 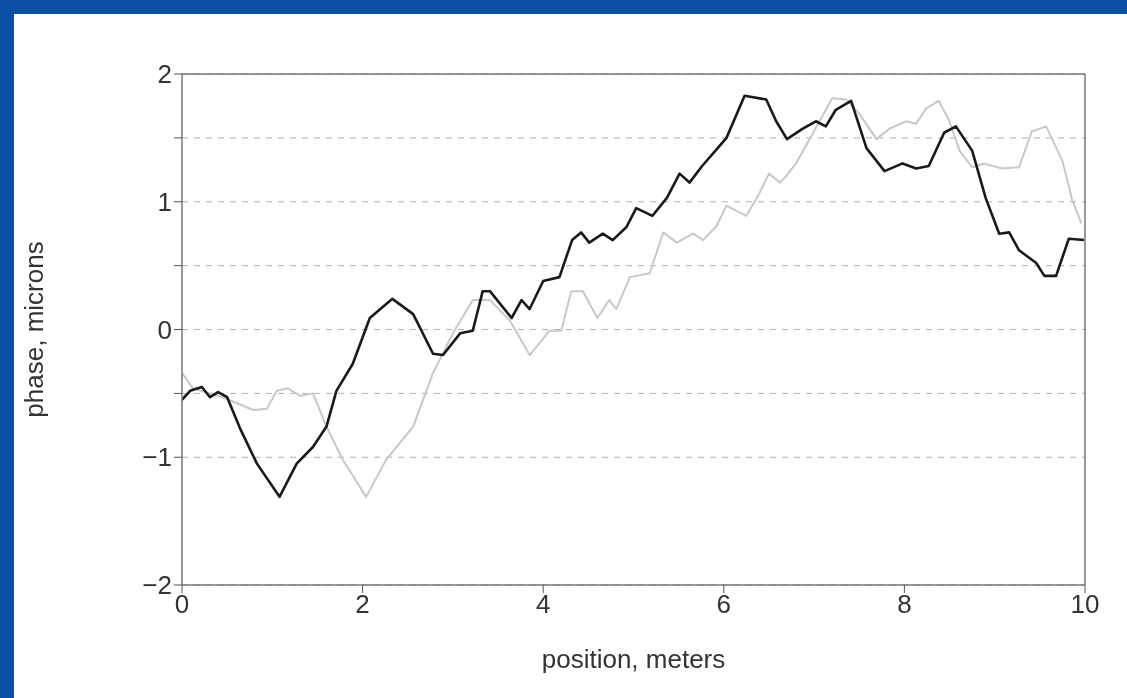 I want to click on x-tick-label: 4, so click(x=543, y=604).